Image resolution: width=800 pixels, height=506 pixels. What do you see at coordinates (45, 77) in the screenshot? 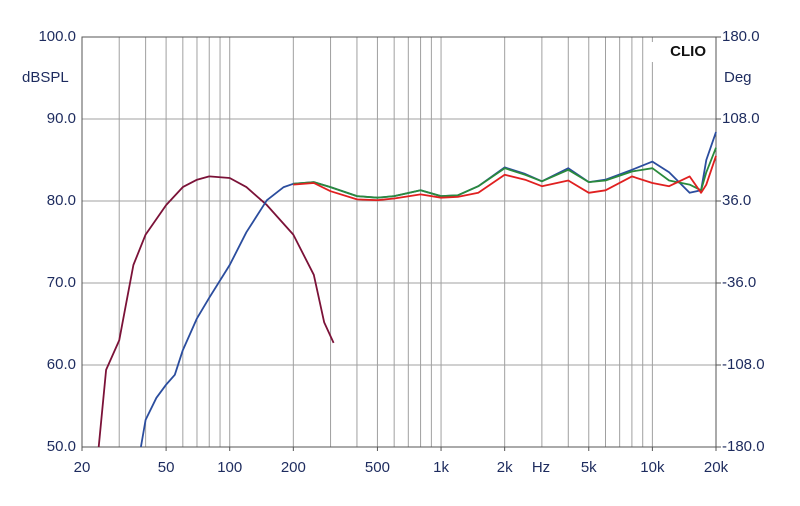
I see `y-axis-label: dBSPL` at bounding box center [45, 77].